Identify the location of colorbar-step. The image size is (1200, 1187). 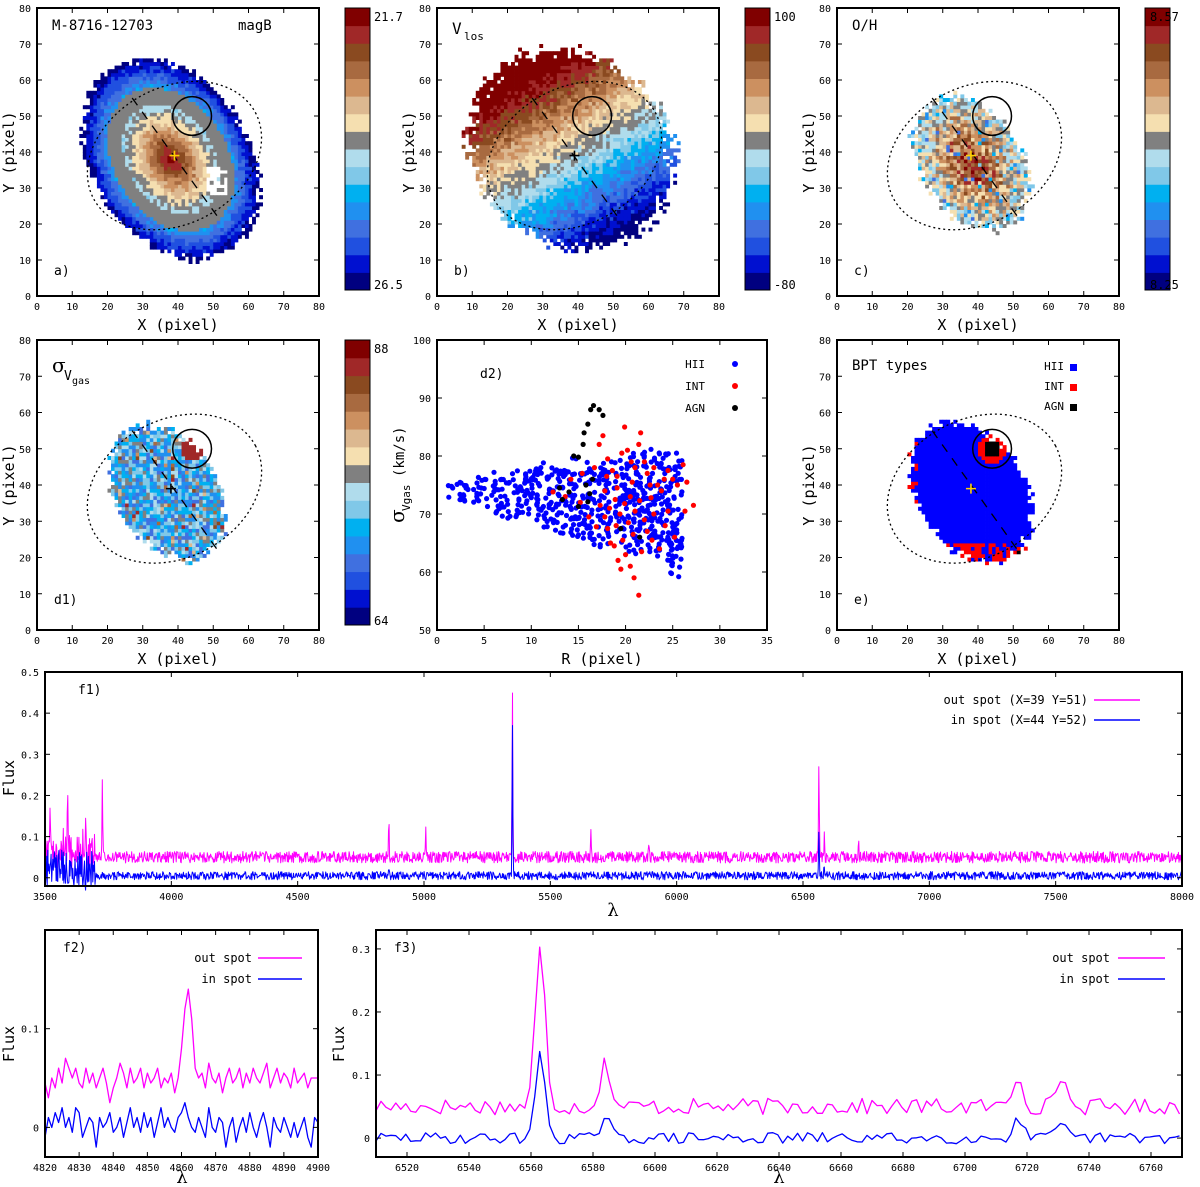
(757, 17).